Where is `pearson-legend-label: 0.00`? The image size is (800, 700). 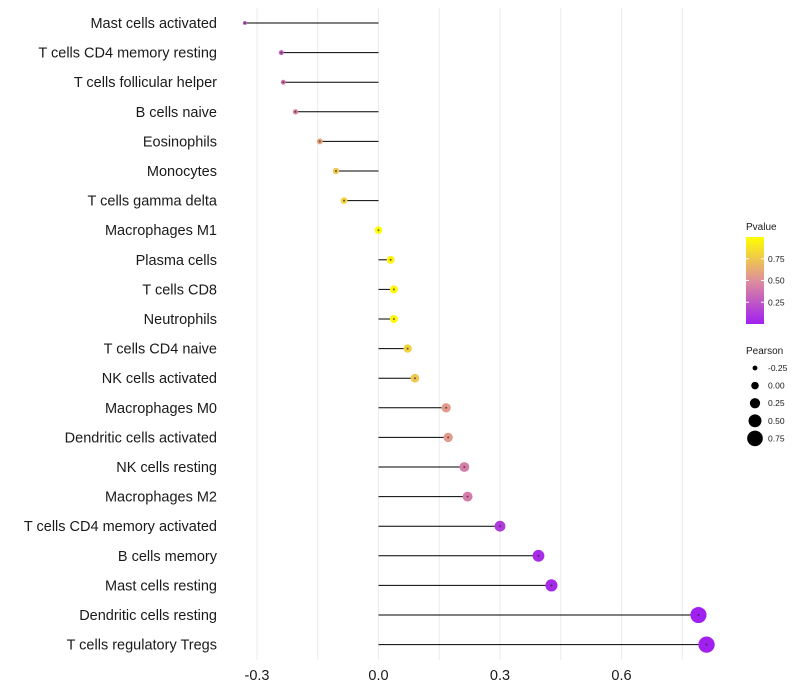
pearson-legend-label: 0.00 is located at coordinates (776, 386).